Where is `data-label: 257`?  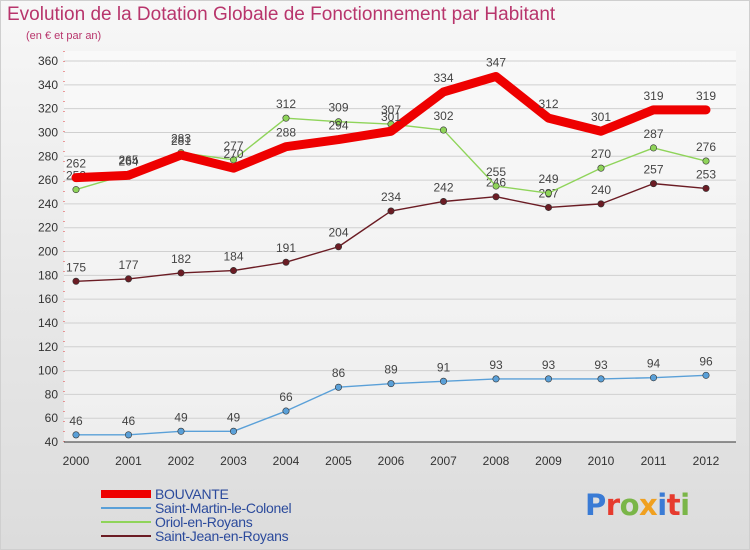
data-label: 257 is located at coordinates (653, 170).